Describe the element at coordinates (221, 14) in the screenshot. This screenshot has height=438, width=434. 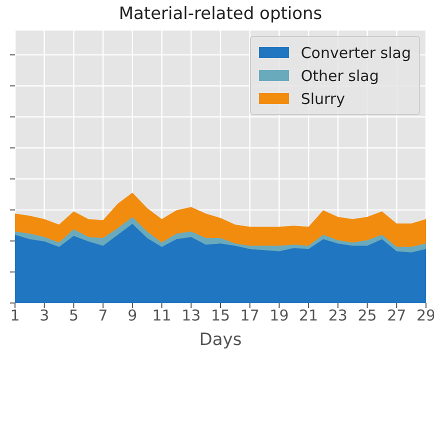
I see `chart-title: Material-related options` at that location.